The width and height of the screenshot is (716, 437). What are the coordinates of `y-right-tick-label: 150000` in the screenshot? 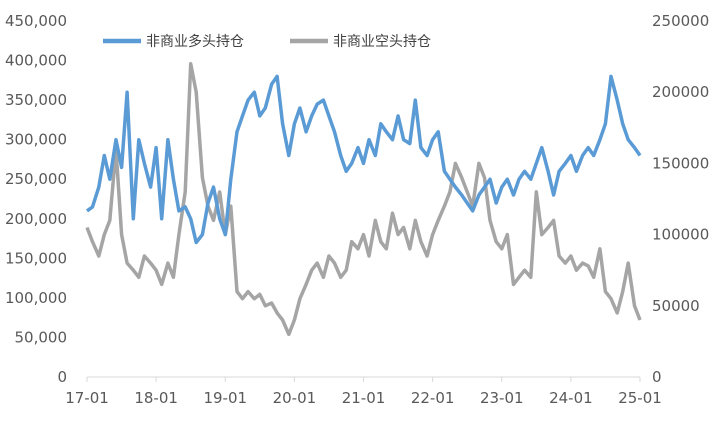 It's located at (680, 163).